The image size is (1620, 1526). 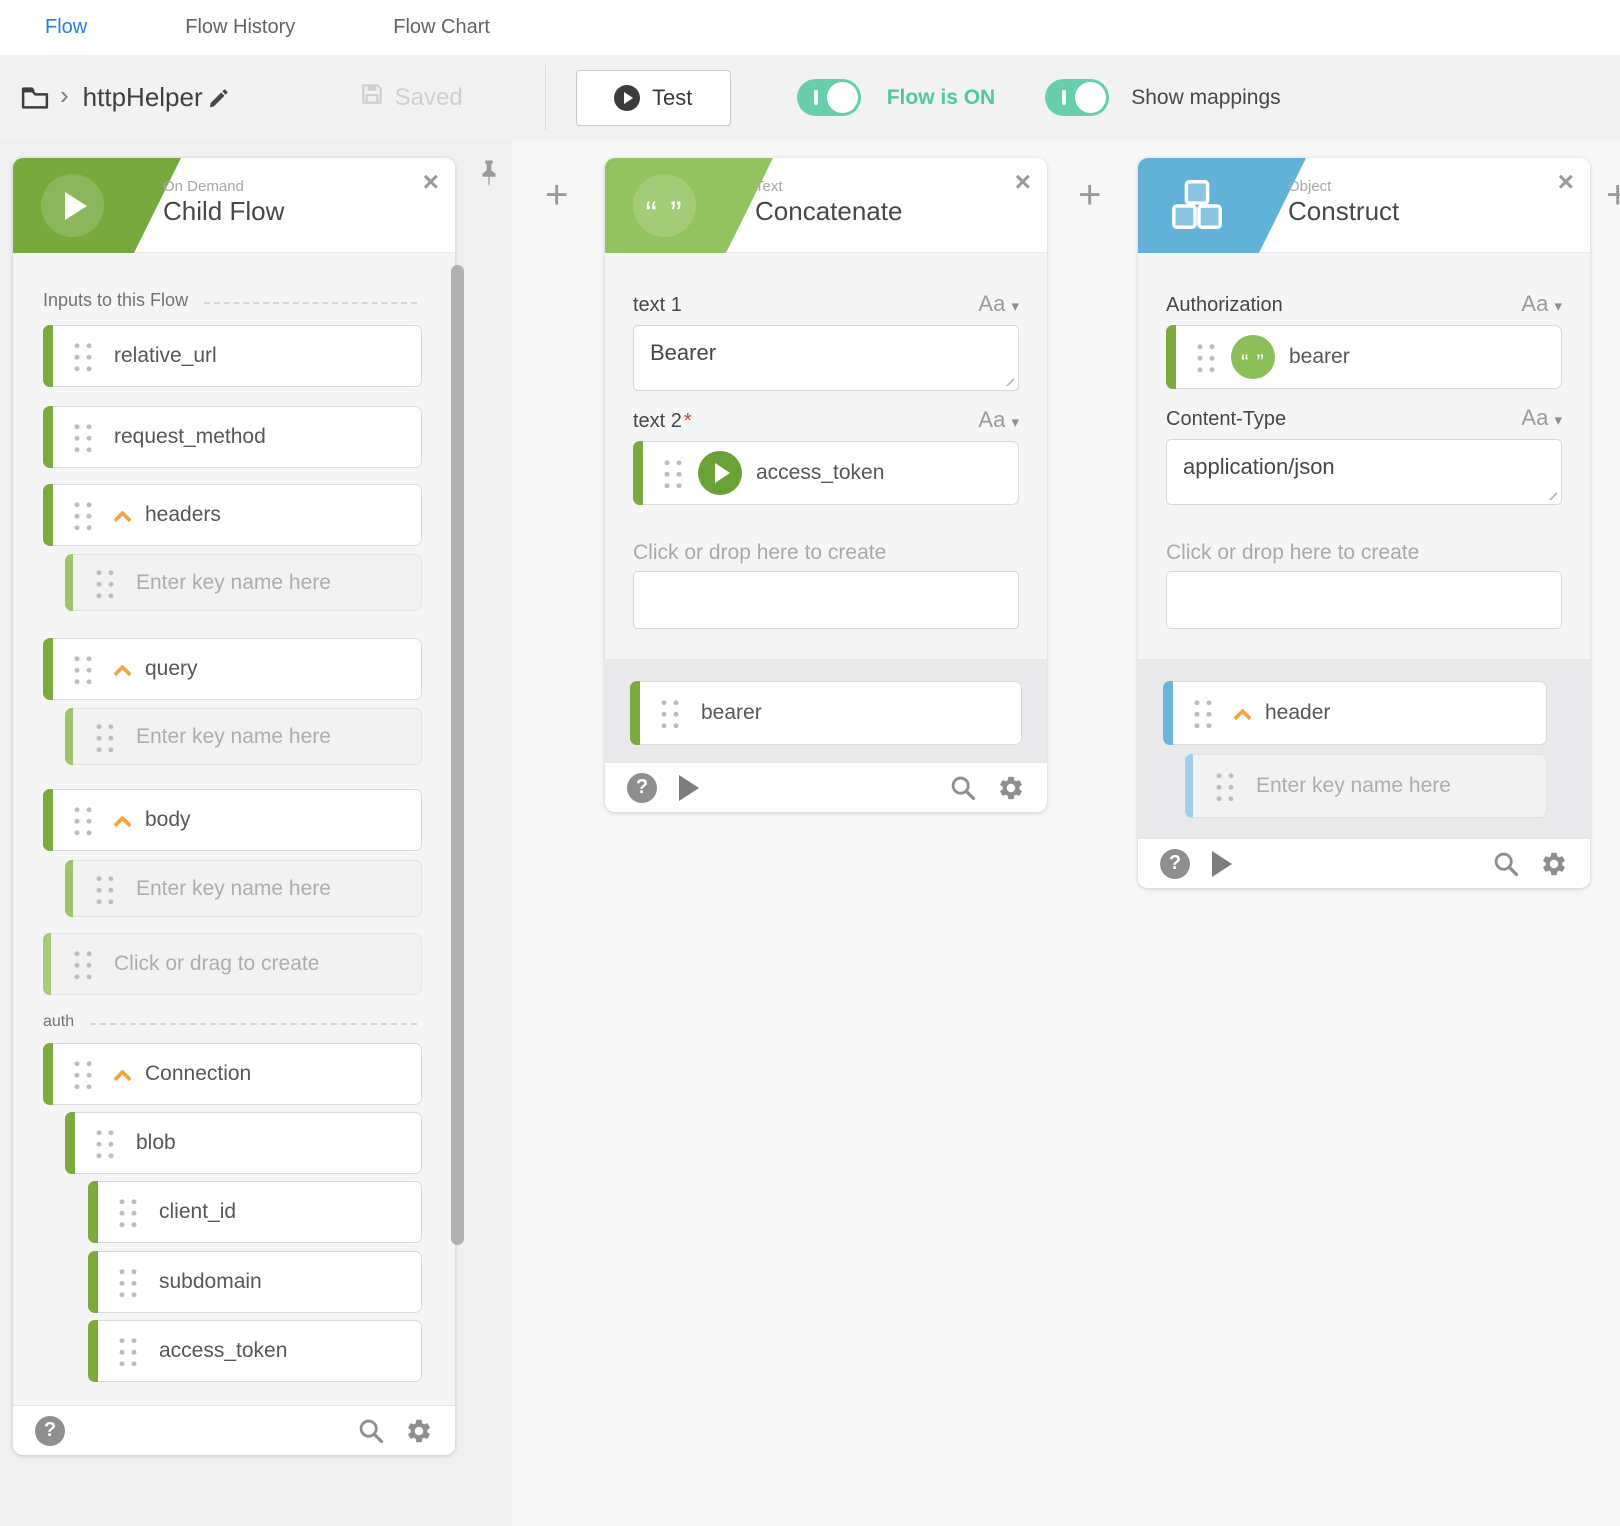 I want to click on card-category: Text, so click(x=769, y=186).